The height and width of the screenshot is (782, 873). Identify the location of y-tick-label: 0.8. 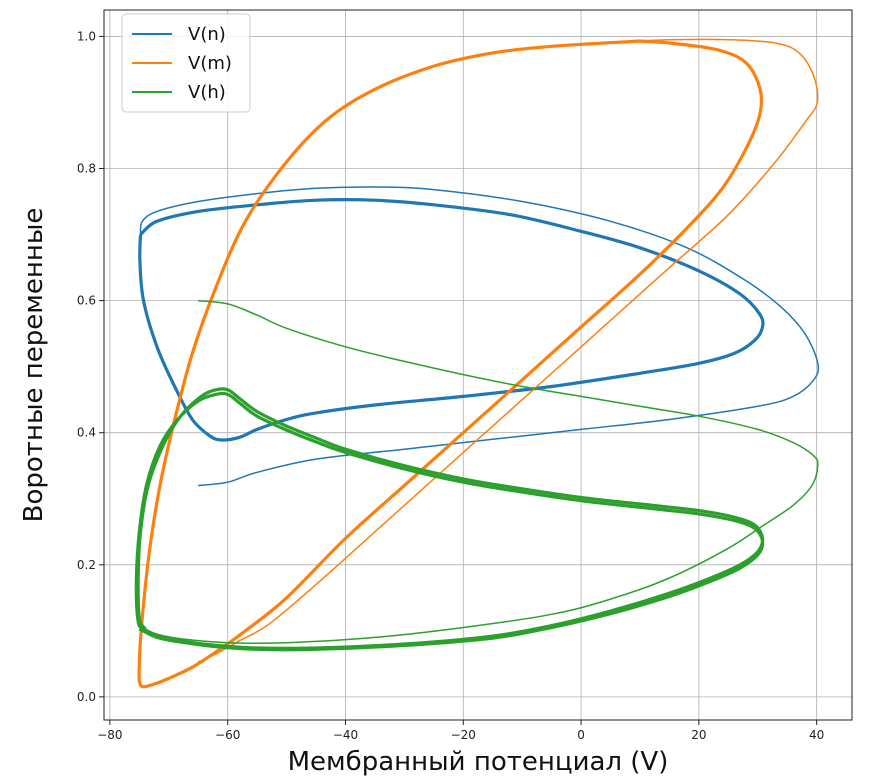
(86, 169).